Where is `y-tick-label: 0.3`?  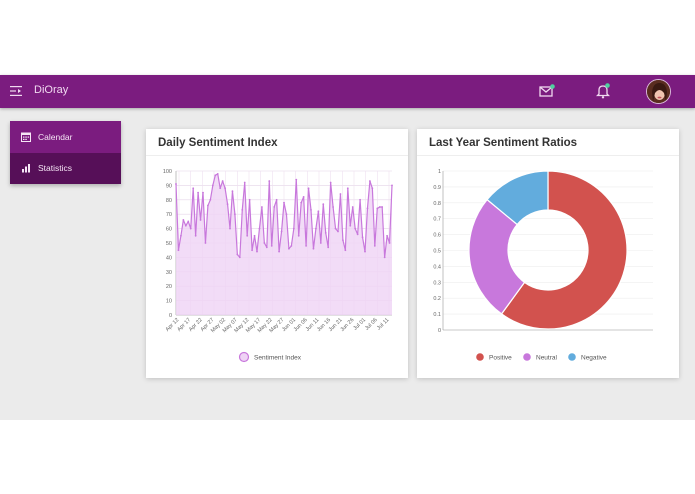 y-tick-label: 0.3 is located at coordinates (437, 283).